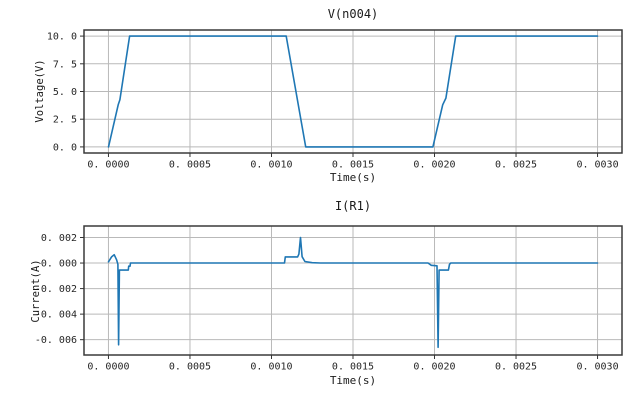 This screenshot has width=640, height=400. Describe the element at coordinates (353, 206) in the screenshot. I see `chart-title-current: I(R1)` at that location.